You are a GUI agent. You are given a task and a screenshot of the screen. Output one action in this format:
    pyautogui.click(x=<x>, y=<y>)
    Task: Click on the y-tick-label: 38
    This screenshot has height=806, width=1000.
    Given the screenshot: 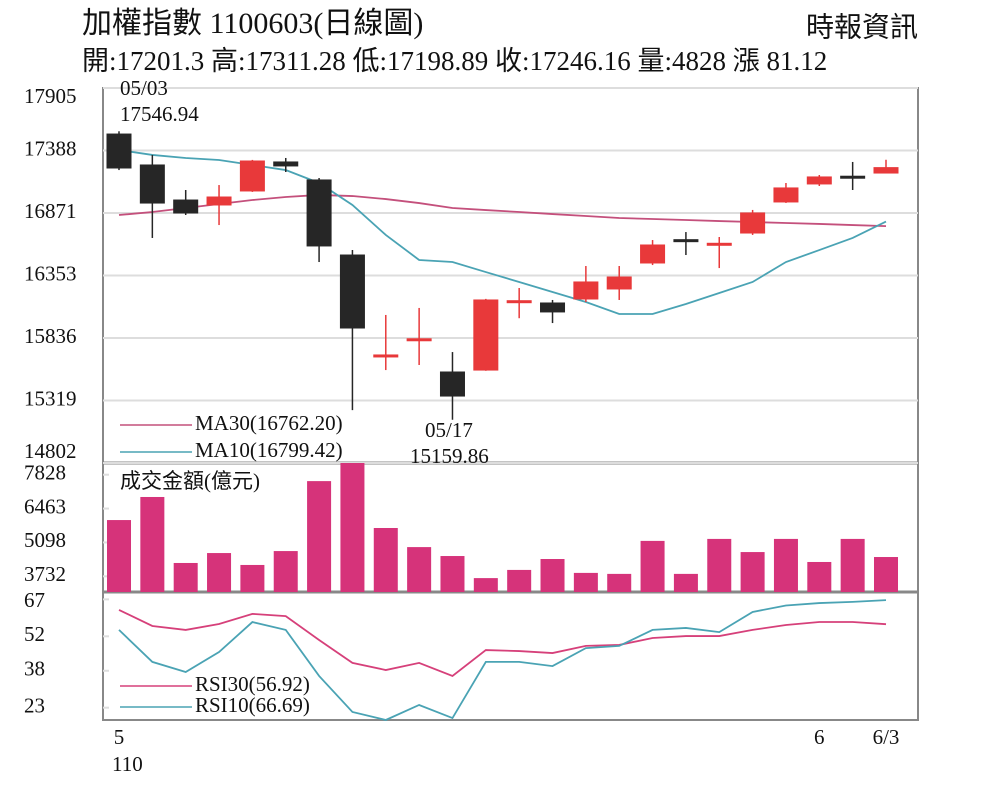 What is the action you would take?
    pyautogui.click(x=34, y=669)
    